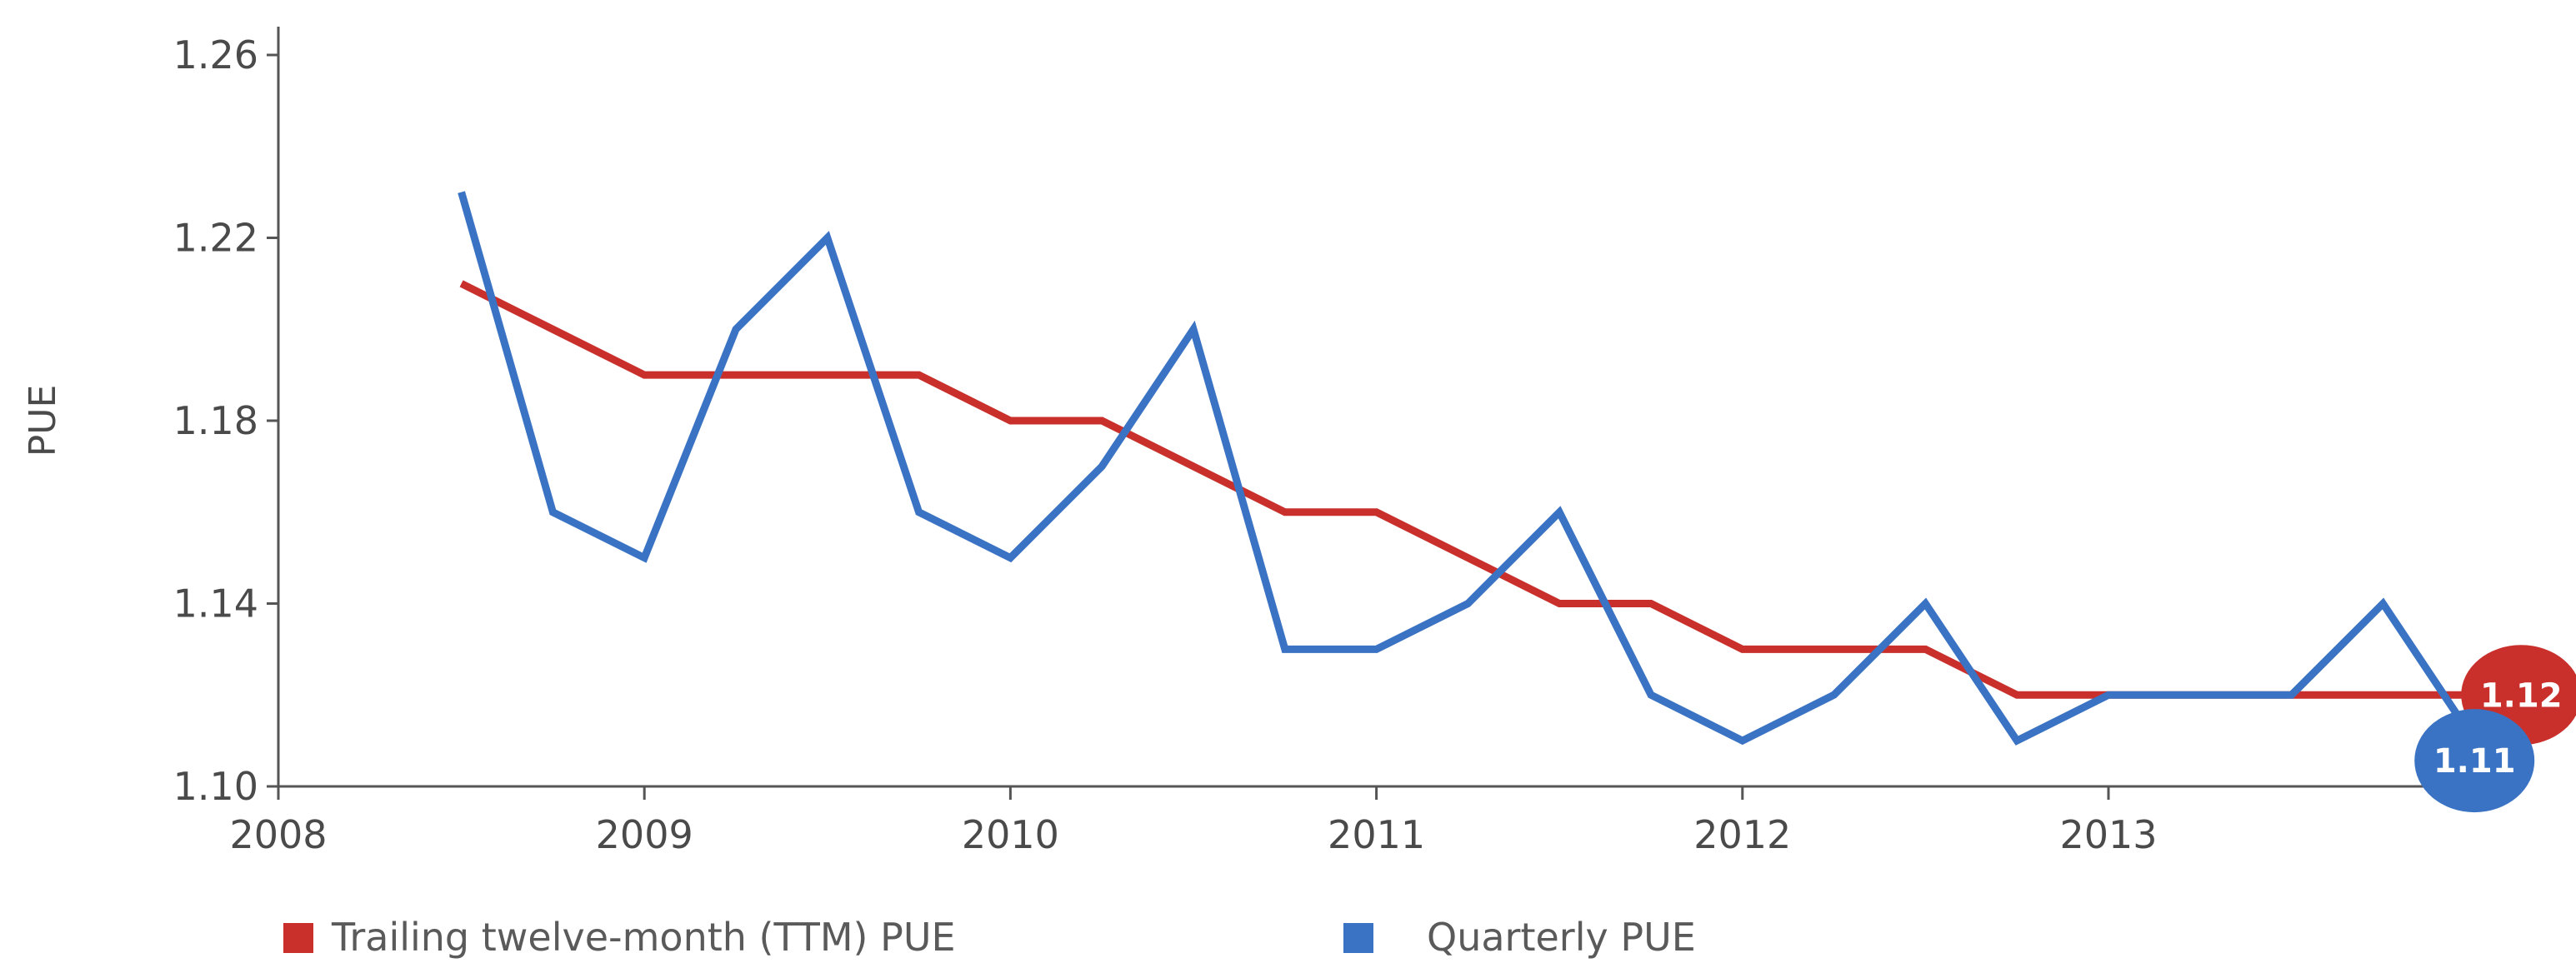 The width and height of the screenshot is (2576, 978). What do you see at coordinates (216, 55) in the screenshot?
I see `y-tick-label: 1.26` at bounding box center [216, 55].